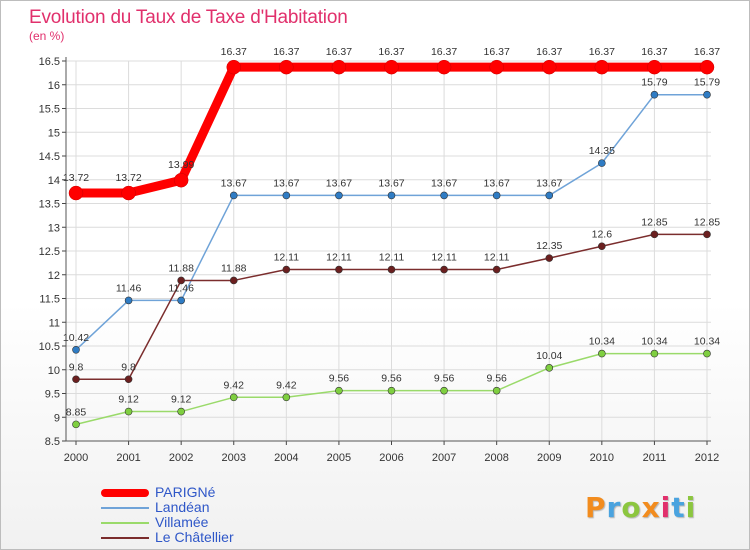 This screenshot has height=550, width=750. What do you see at coordinates (339, 458) in the screenshot?
I see `x-tick-label: 2005` at bounding box center [339, 458].